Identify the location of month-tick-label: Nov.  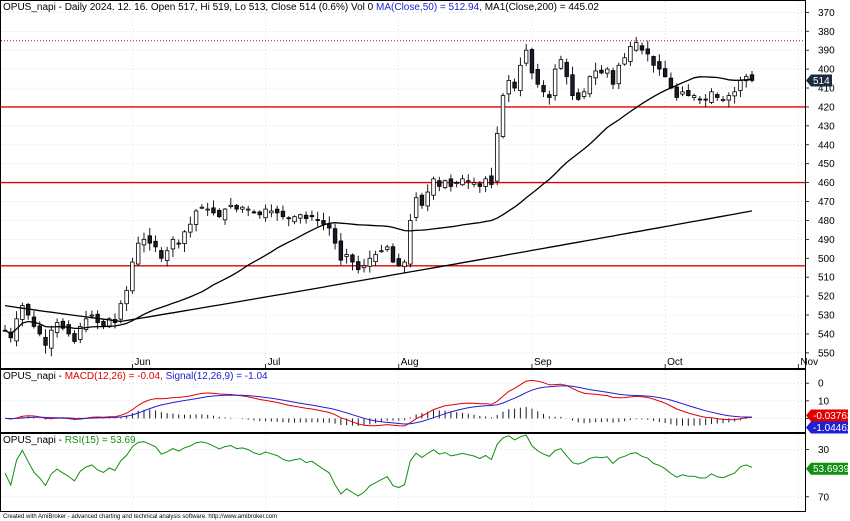
(809, 362).